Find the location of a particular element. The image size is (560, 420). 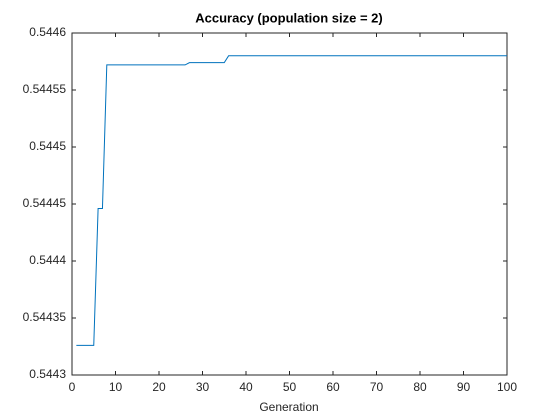

y-tick-label: 0.54445 is located at coordinates (45, 203).